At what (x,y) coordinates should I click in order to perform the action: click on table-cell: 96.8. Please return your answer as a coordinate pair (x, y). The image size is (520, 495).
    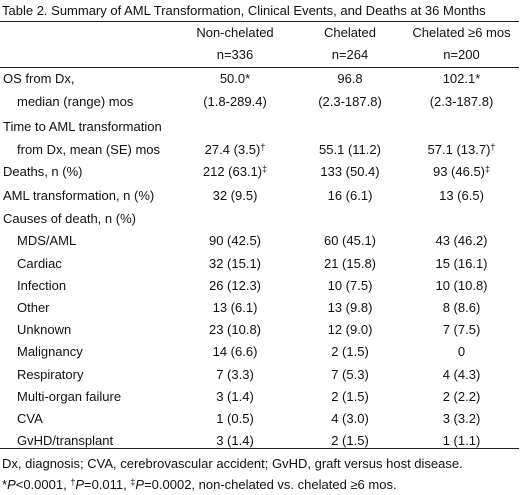
    Looking at the image, I should click on (350, 79).